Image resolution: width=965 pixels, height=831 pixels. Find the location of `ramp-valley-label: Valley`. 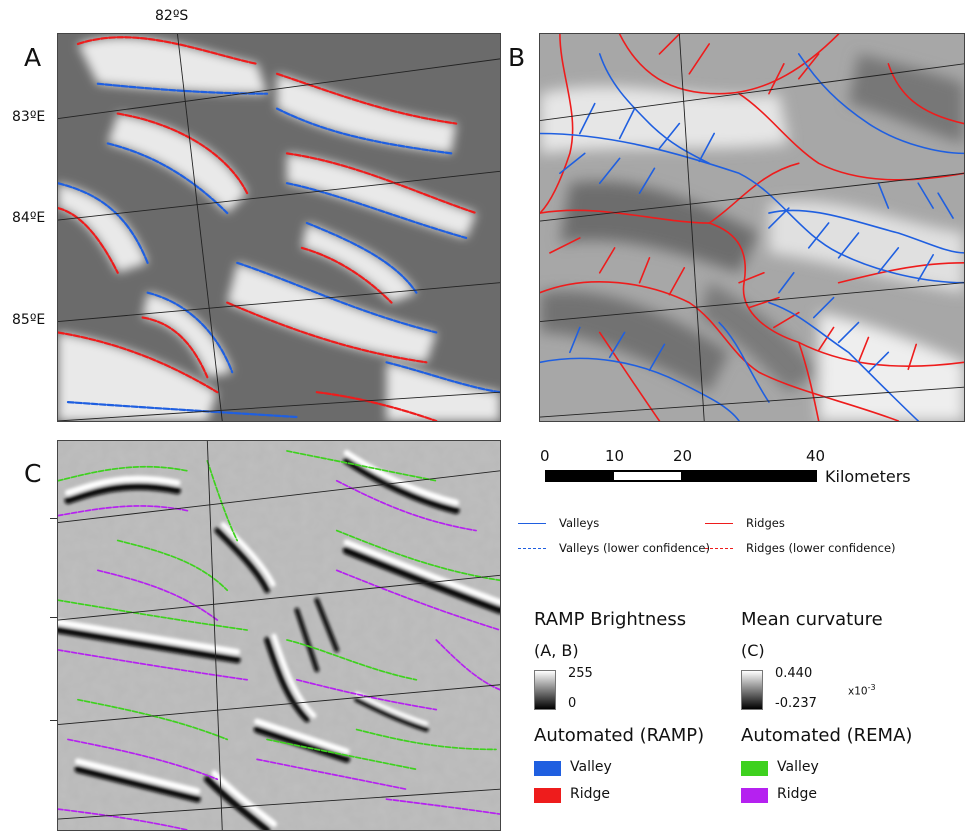

ramp-valley-label: Valley is located at coordinates (591, 767).